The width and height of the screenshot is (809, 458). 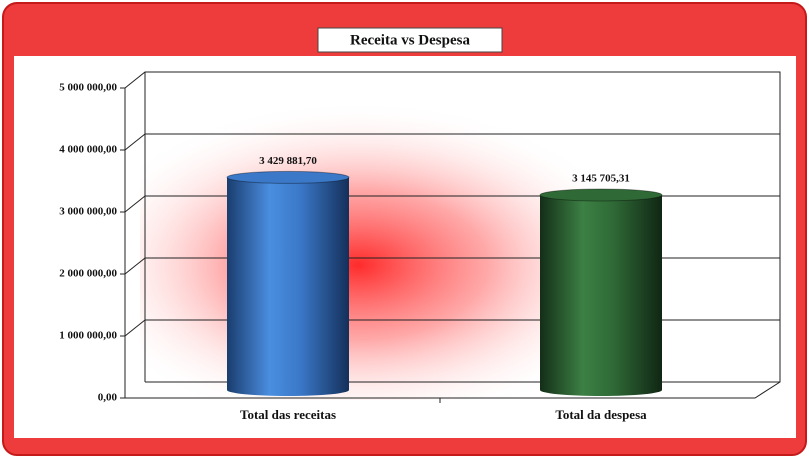 What do you see at coordinates (601, 178) in the screenshot?
I see `value-label: 3 145 705,31` at bounding box center [601, 178].